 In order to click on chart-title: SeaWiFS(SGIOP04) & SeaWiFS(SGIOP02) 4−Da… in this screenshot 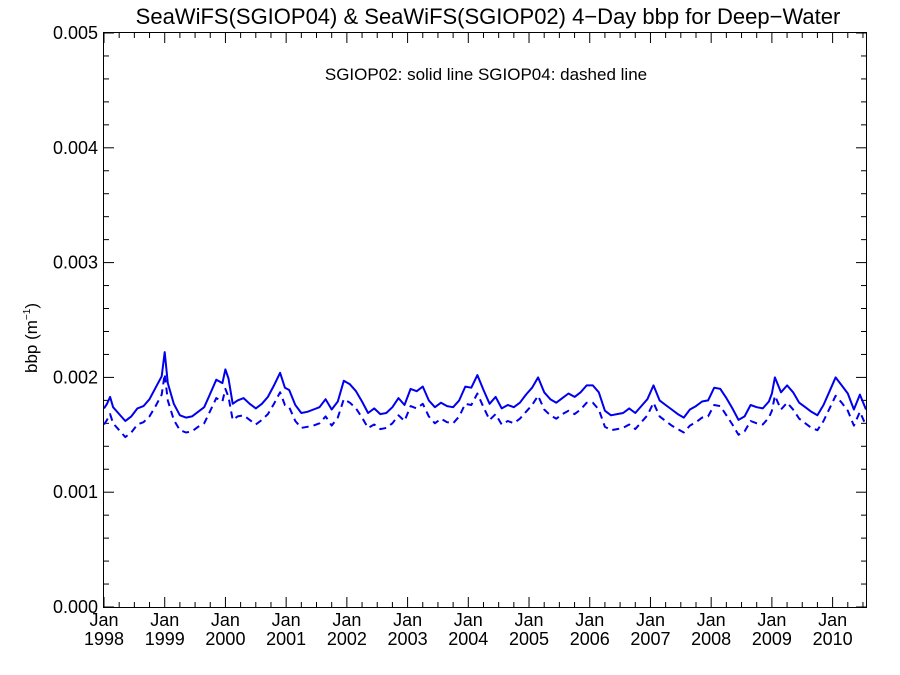, I will do `click(488, 16)`.